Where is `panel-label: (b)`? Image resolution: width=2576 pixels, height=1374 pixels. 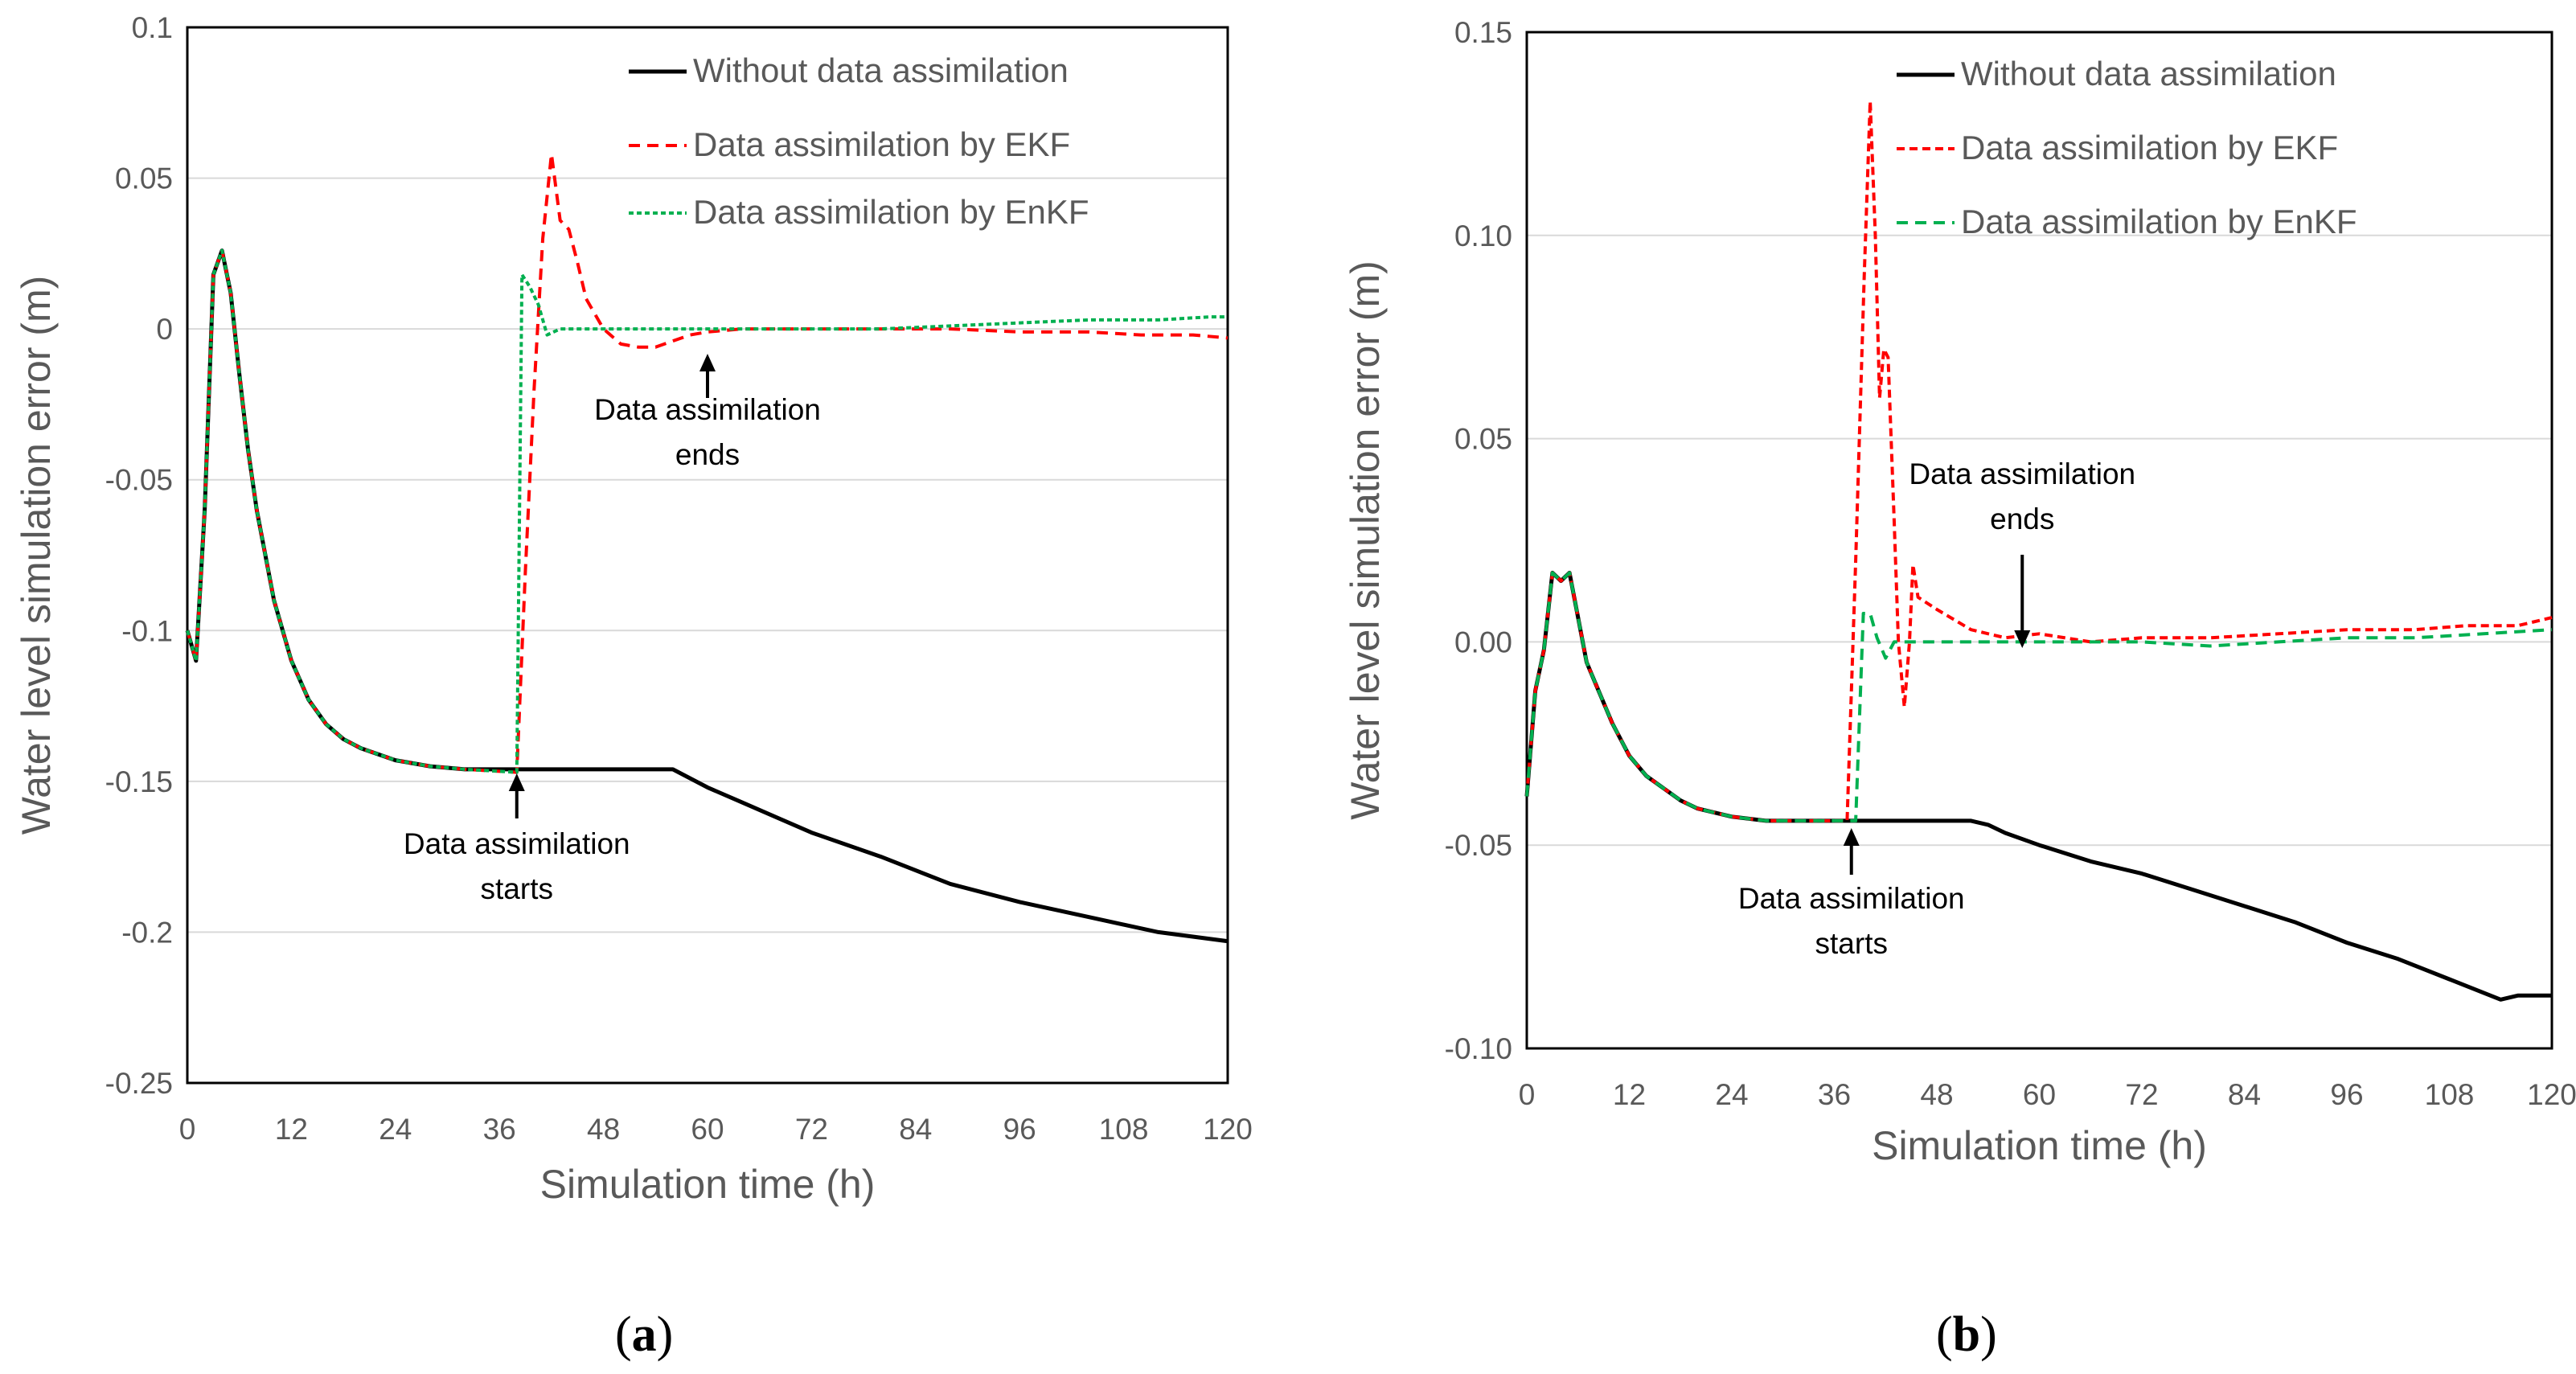
panel-label: (b) is located at coordinates (1967, 1334).